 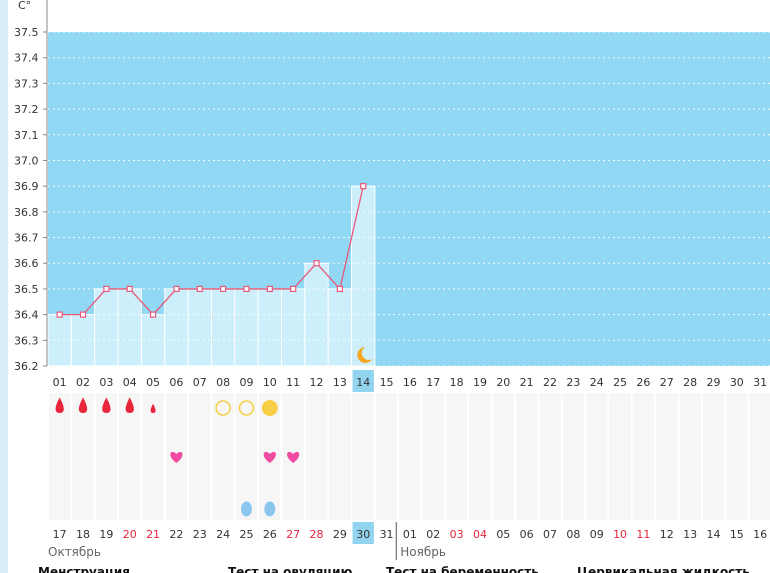 I want to click on x-date-label: 20, so click(x=130, y=534).